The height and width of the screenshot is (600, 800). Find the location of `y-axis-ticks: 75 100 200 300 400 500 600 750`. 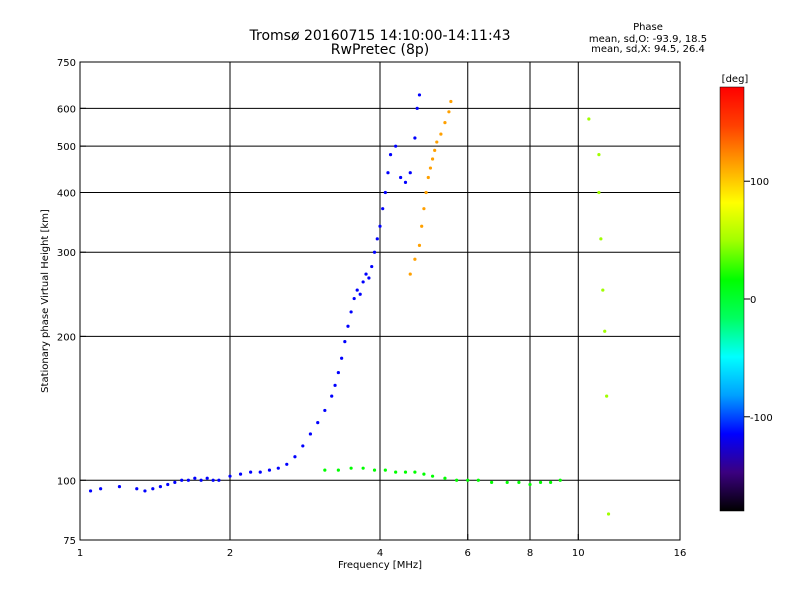

y-axis-ticks: 75 100 200 300 400 500 600 750 is located at coordinates (71, 302).